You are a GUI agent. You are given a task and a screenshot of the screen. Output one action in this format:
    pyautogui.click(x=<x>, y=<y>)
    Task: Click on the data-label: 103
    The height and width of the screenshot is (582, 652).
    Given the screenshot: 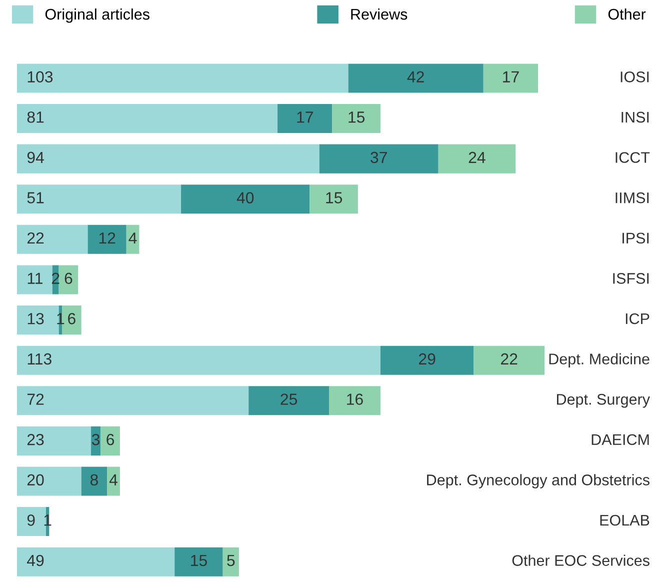 What is the action you would take?
    pyautogui.click(x=40, y=76)
    